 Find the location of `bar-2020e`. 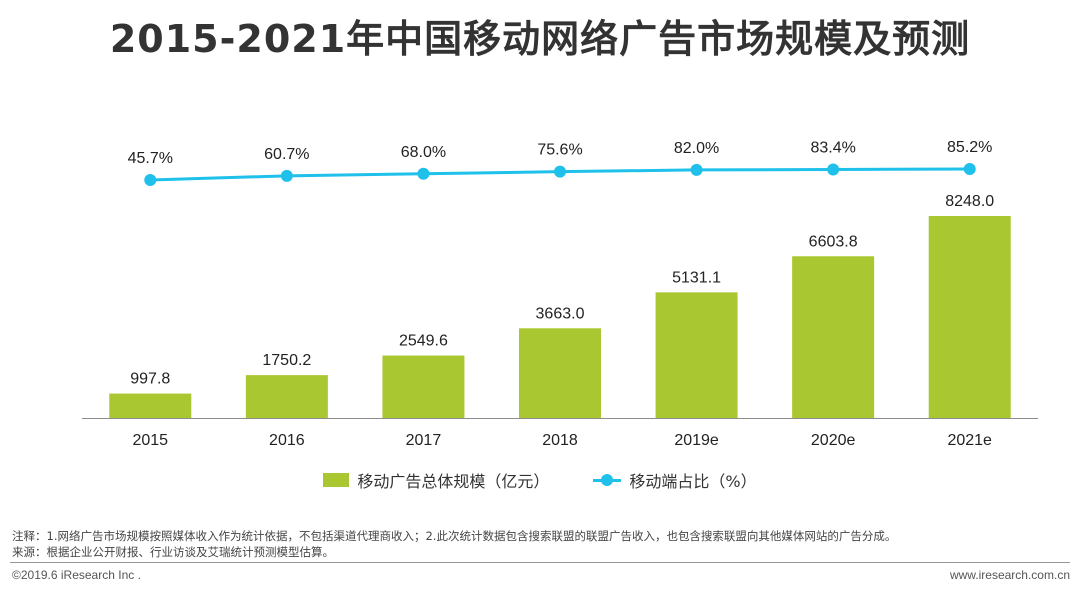

bar-2020e is located at coordinates (833, 337).